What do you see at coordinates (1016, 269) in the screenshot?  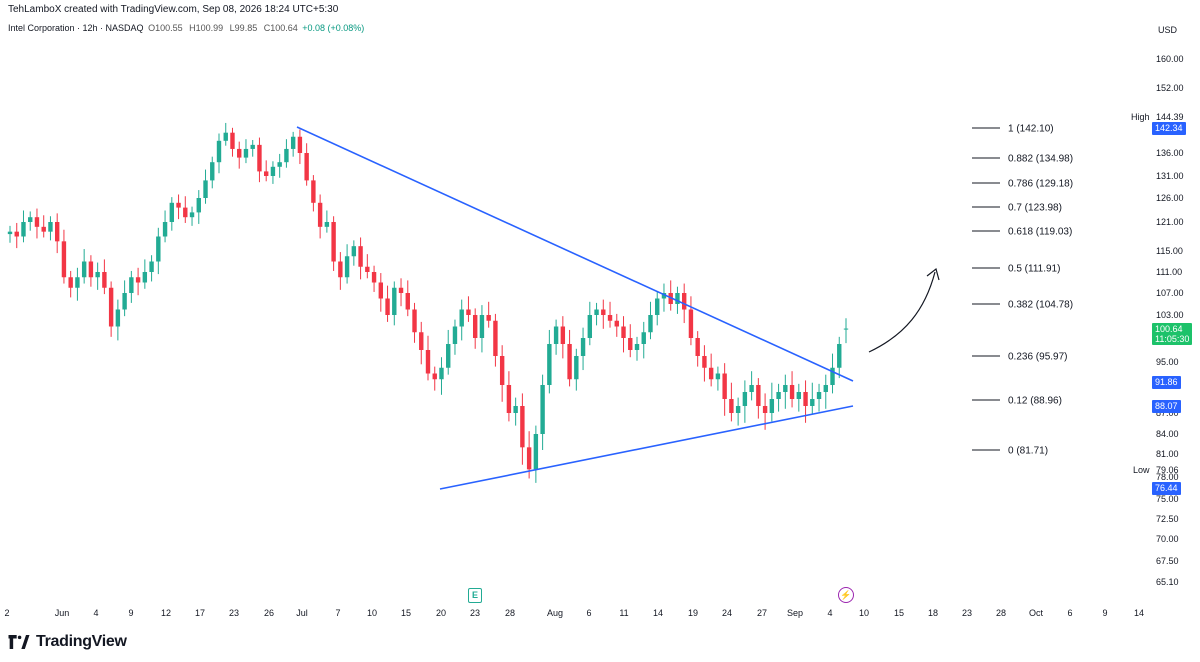 I see `fib-level: 0.5 (111.91)` at bounding box center [1016, 269].